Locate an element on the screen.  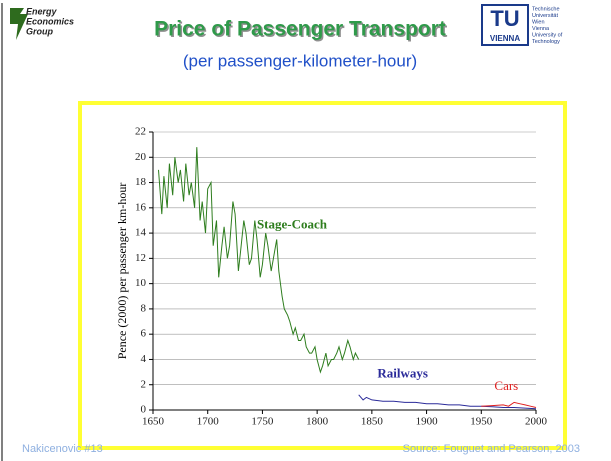
x-tick-label: 2000 is located at coordinates (536, 422).